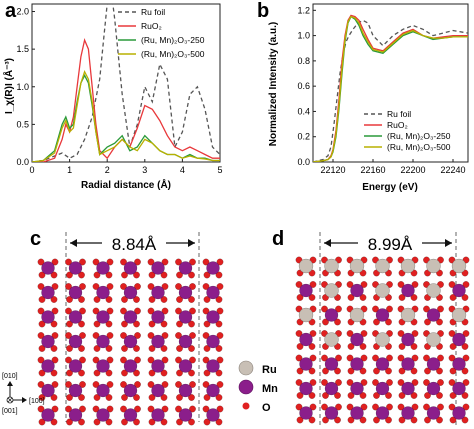 Image resolution: width=474 pixels, height=429 pixels. I want to click on x-tick-label: 22120, so click(332, 170).